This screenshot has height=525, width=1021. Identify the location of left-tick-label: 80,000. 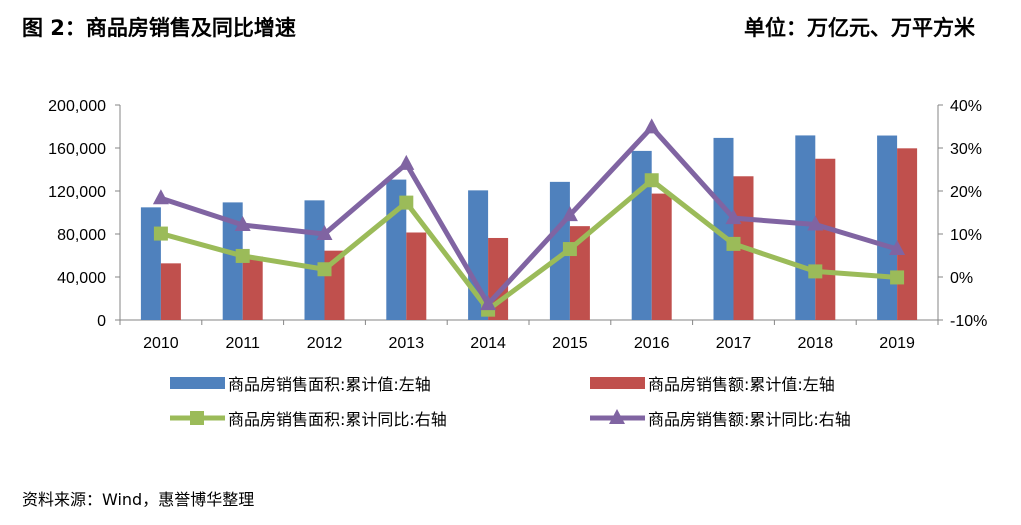
(81, 235).